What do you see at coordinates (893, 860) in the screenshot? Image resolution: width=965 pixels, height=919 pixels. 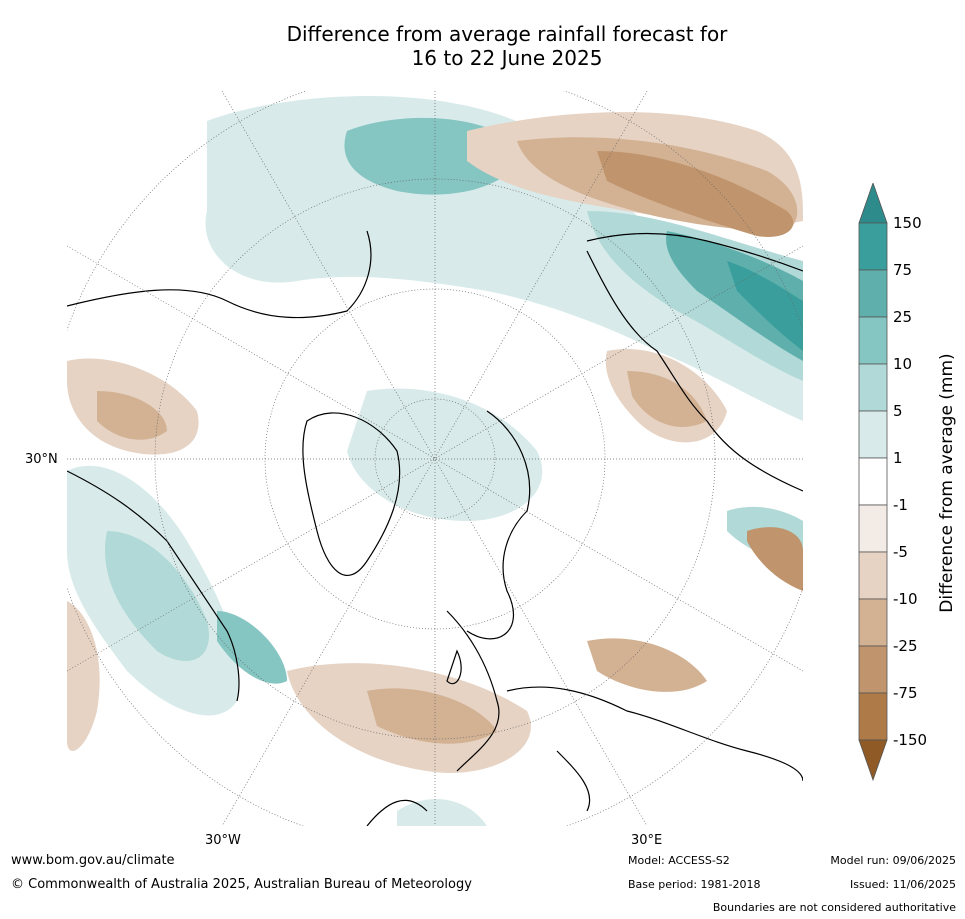 I see `model-run-text: Model run: 09/06/2025` at bounding box center [893, 860].